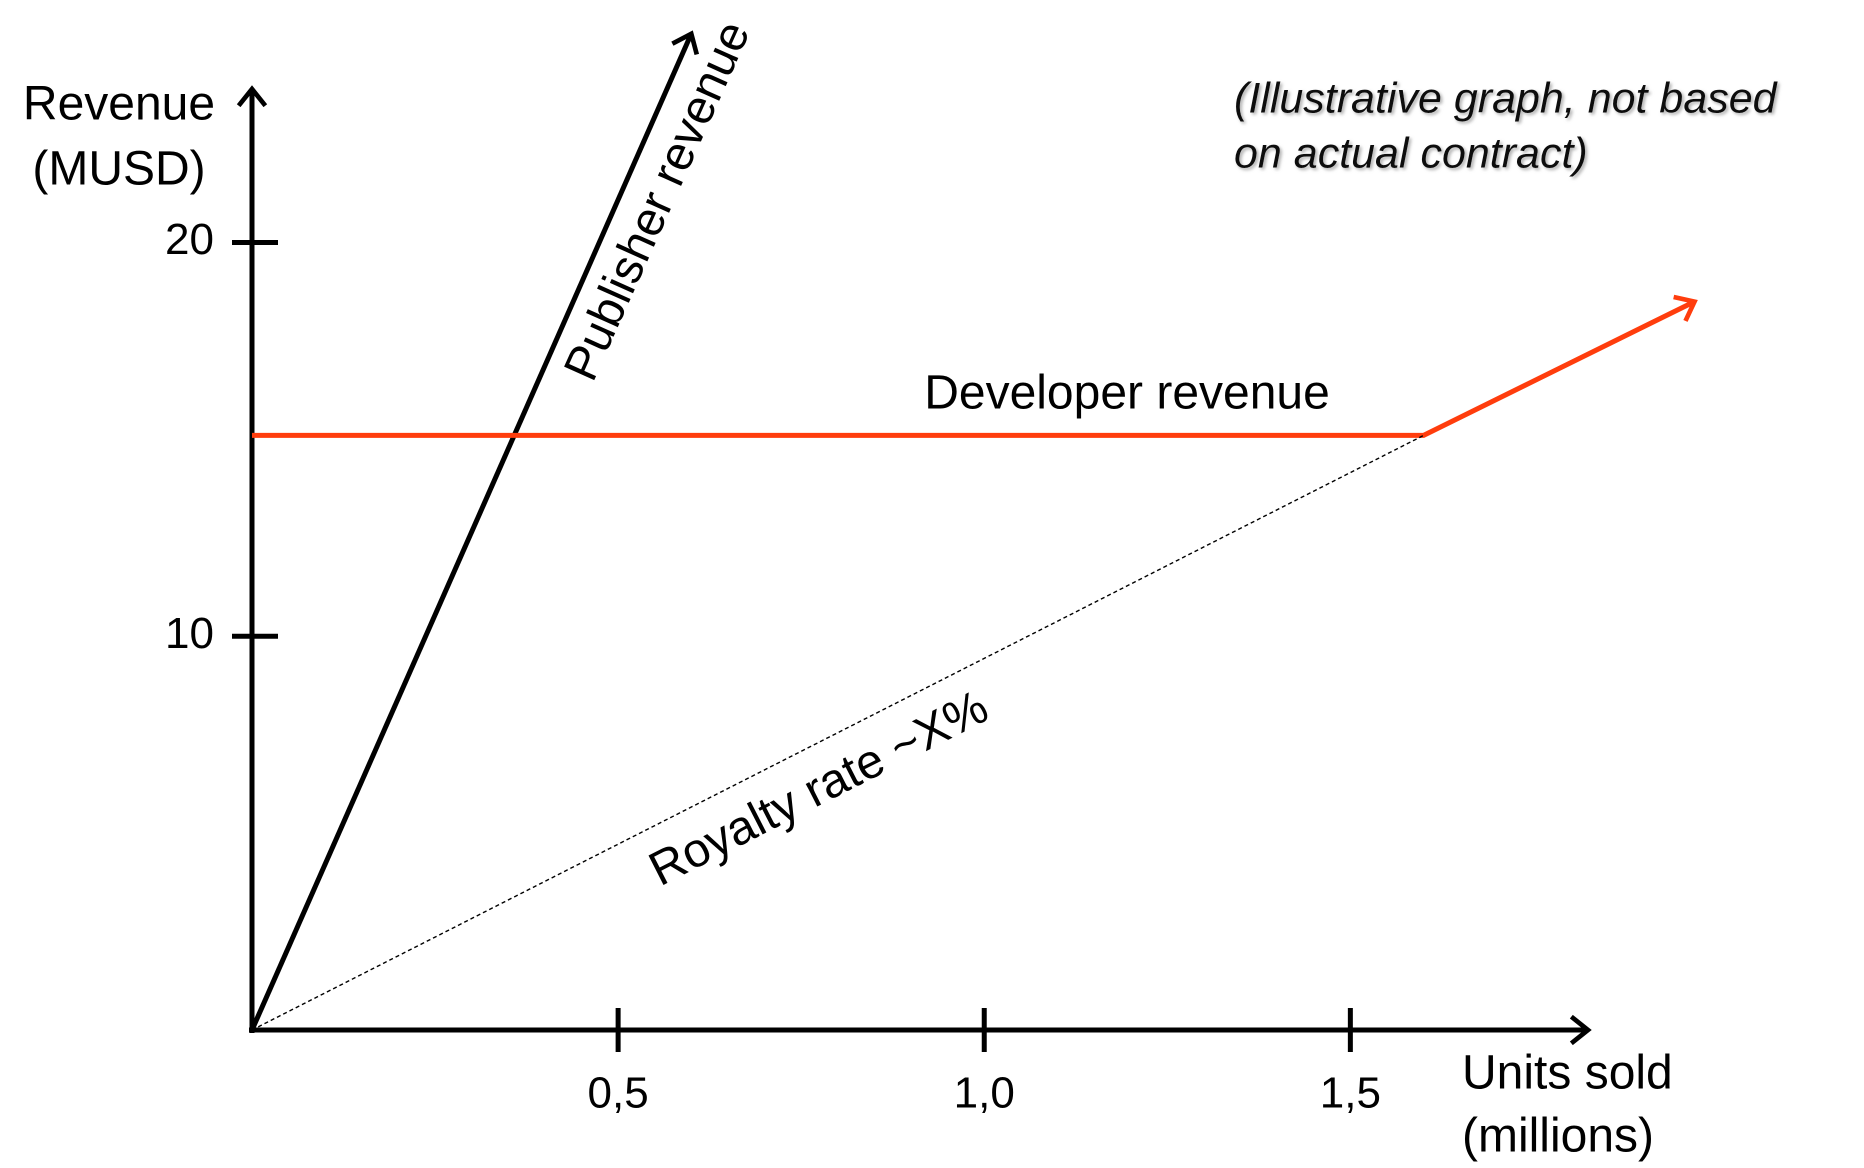 Image resolution: width=1864 pixels, height=1168 pixels. I want to click on x-tick-label: 1,5, so click(1350, 1093).